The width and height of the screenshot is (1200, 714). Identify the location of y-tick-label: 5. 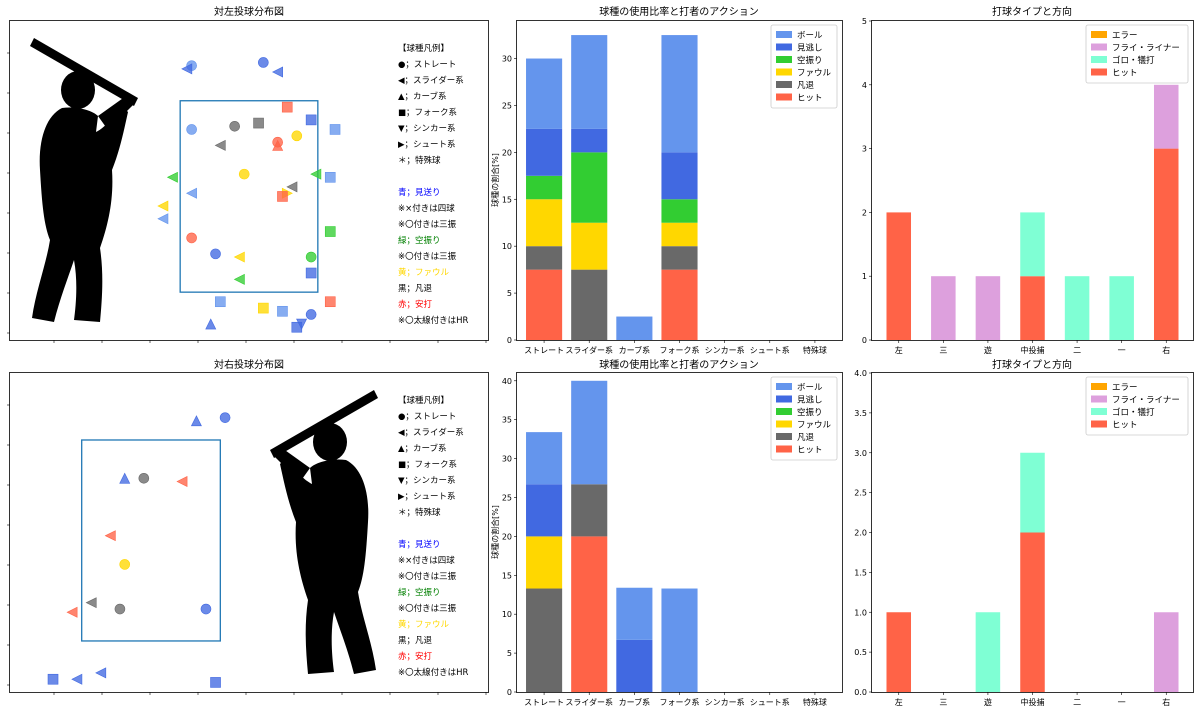
(509, 293).